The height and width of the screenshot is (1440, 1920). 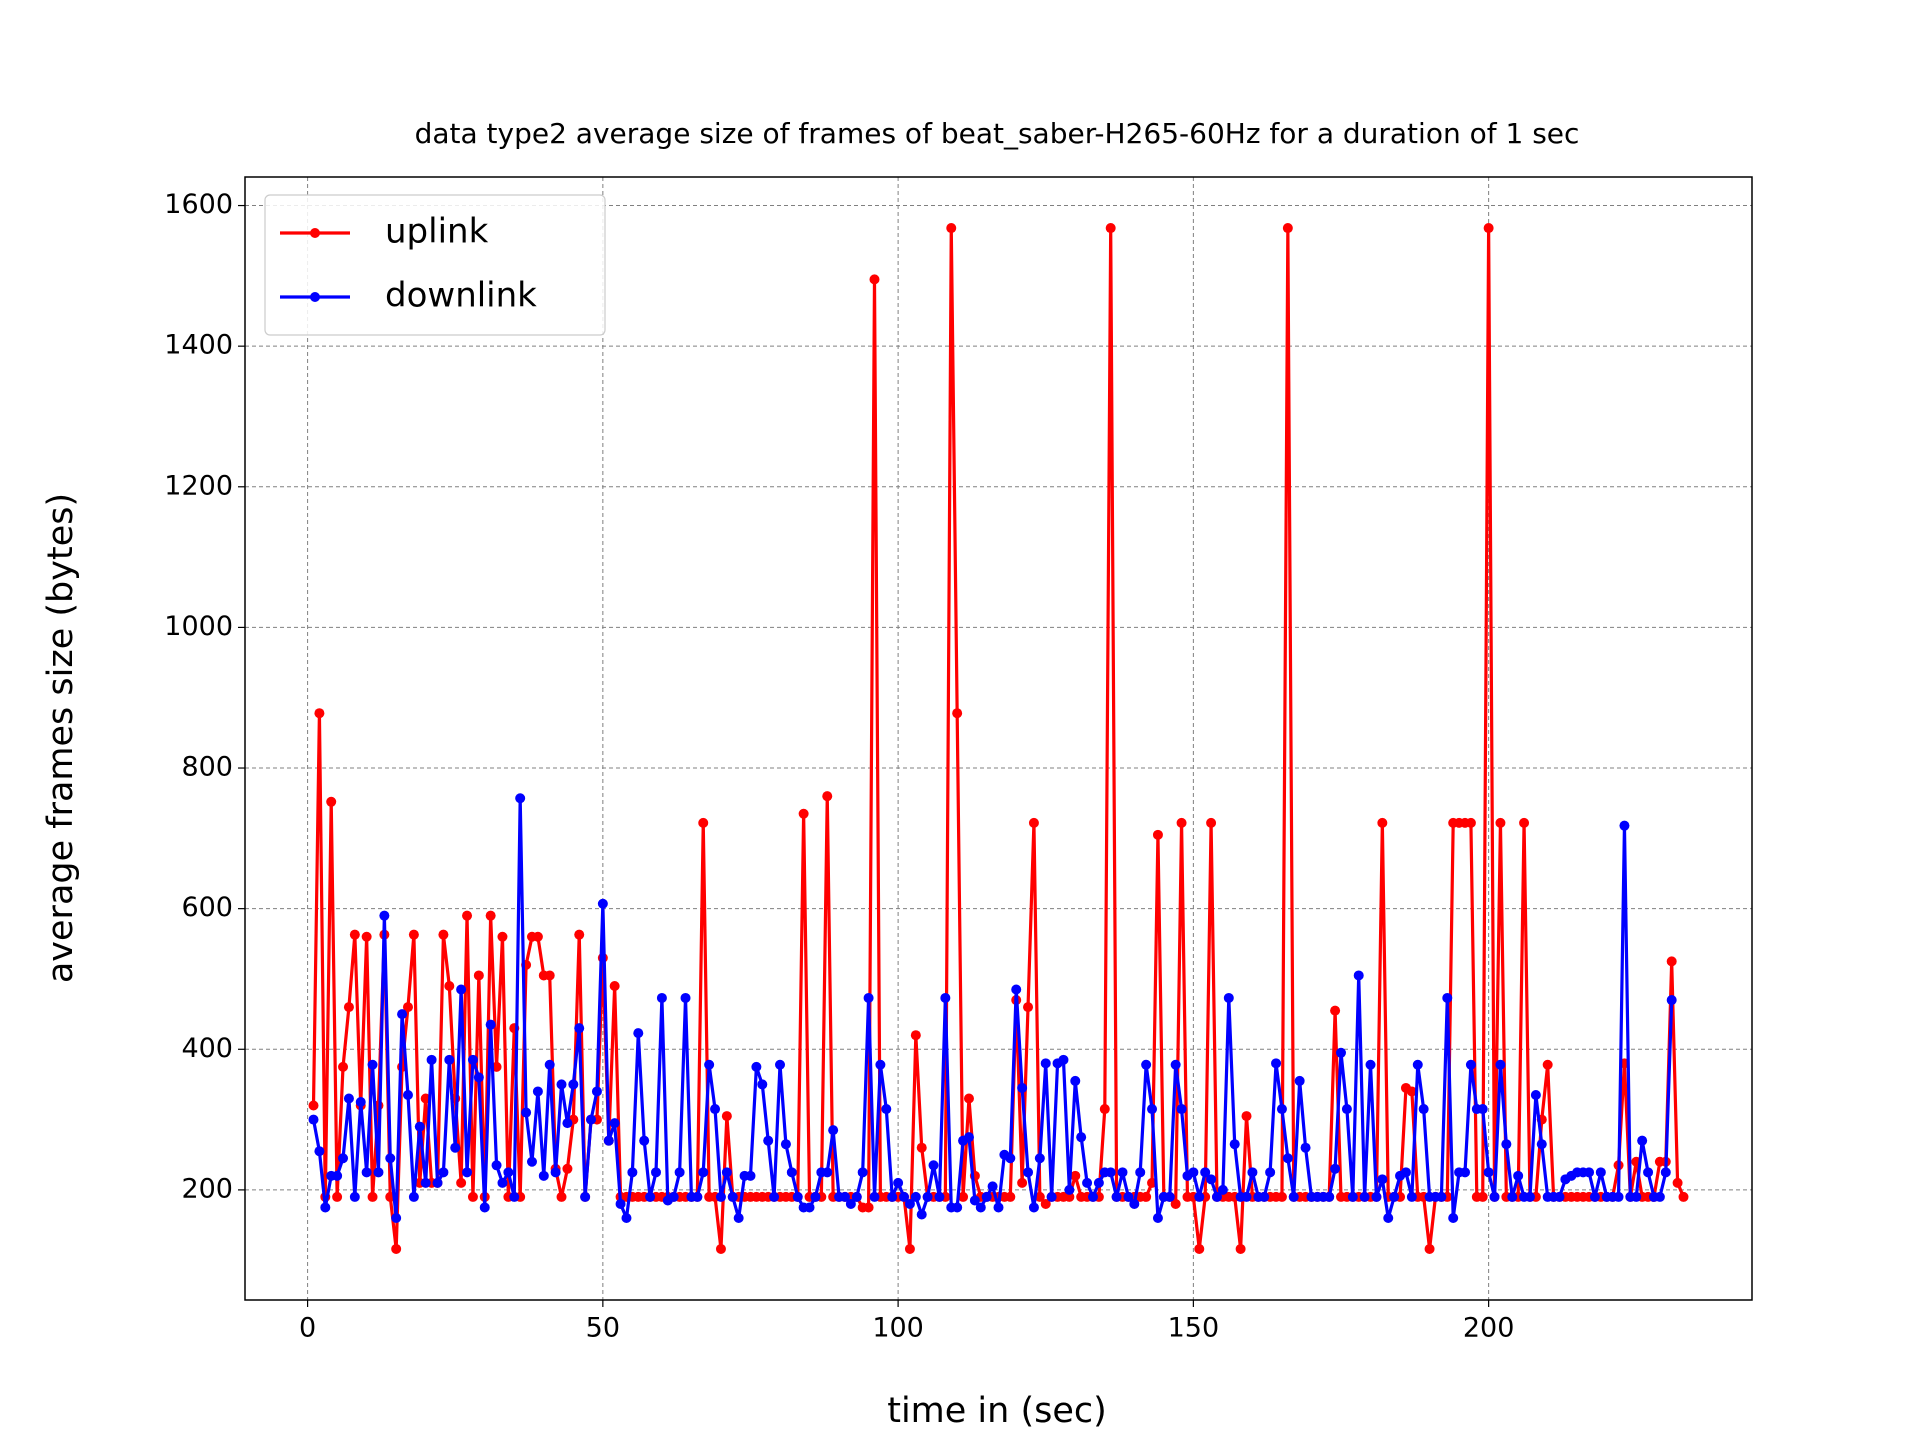 I want to click on x-axis-label: time in (sec), so click(x=997, y=1411).